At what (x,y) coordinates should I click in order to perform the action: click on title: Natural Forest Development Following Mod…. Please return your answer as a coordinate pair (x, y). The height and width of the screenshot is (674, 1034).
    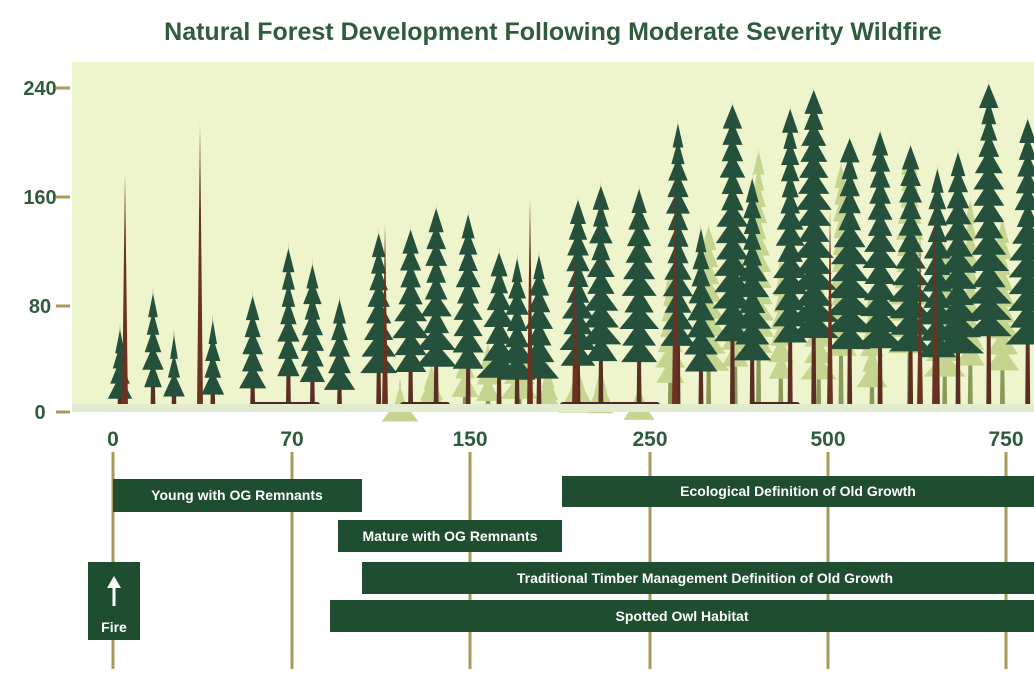
    Looking at the image, I should click on (553, 32).